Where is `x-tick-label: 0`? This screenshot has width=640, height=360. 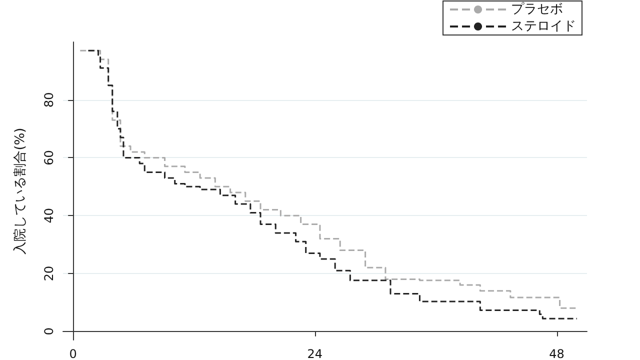
x-tick-label: 0 is located at coordinates (73, 353).